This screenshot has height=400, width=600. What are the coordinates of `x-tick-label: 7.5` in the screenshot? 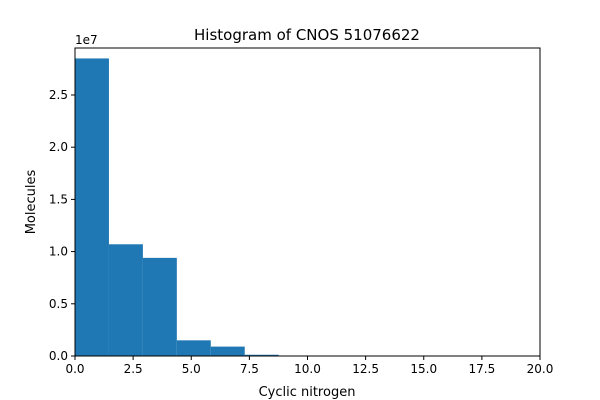 It's located at (249, 369).